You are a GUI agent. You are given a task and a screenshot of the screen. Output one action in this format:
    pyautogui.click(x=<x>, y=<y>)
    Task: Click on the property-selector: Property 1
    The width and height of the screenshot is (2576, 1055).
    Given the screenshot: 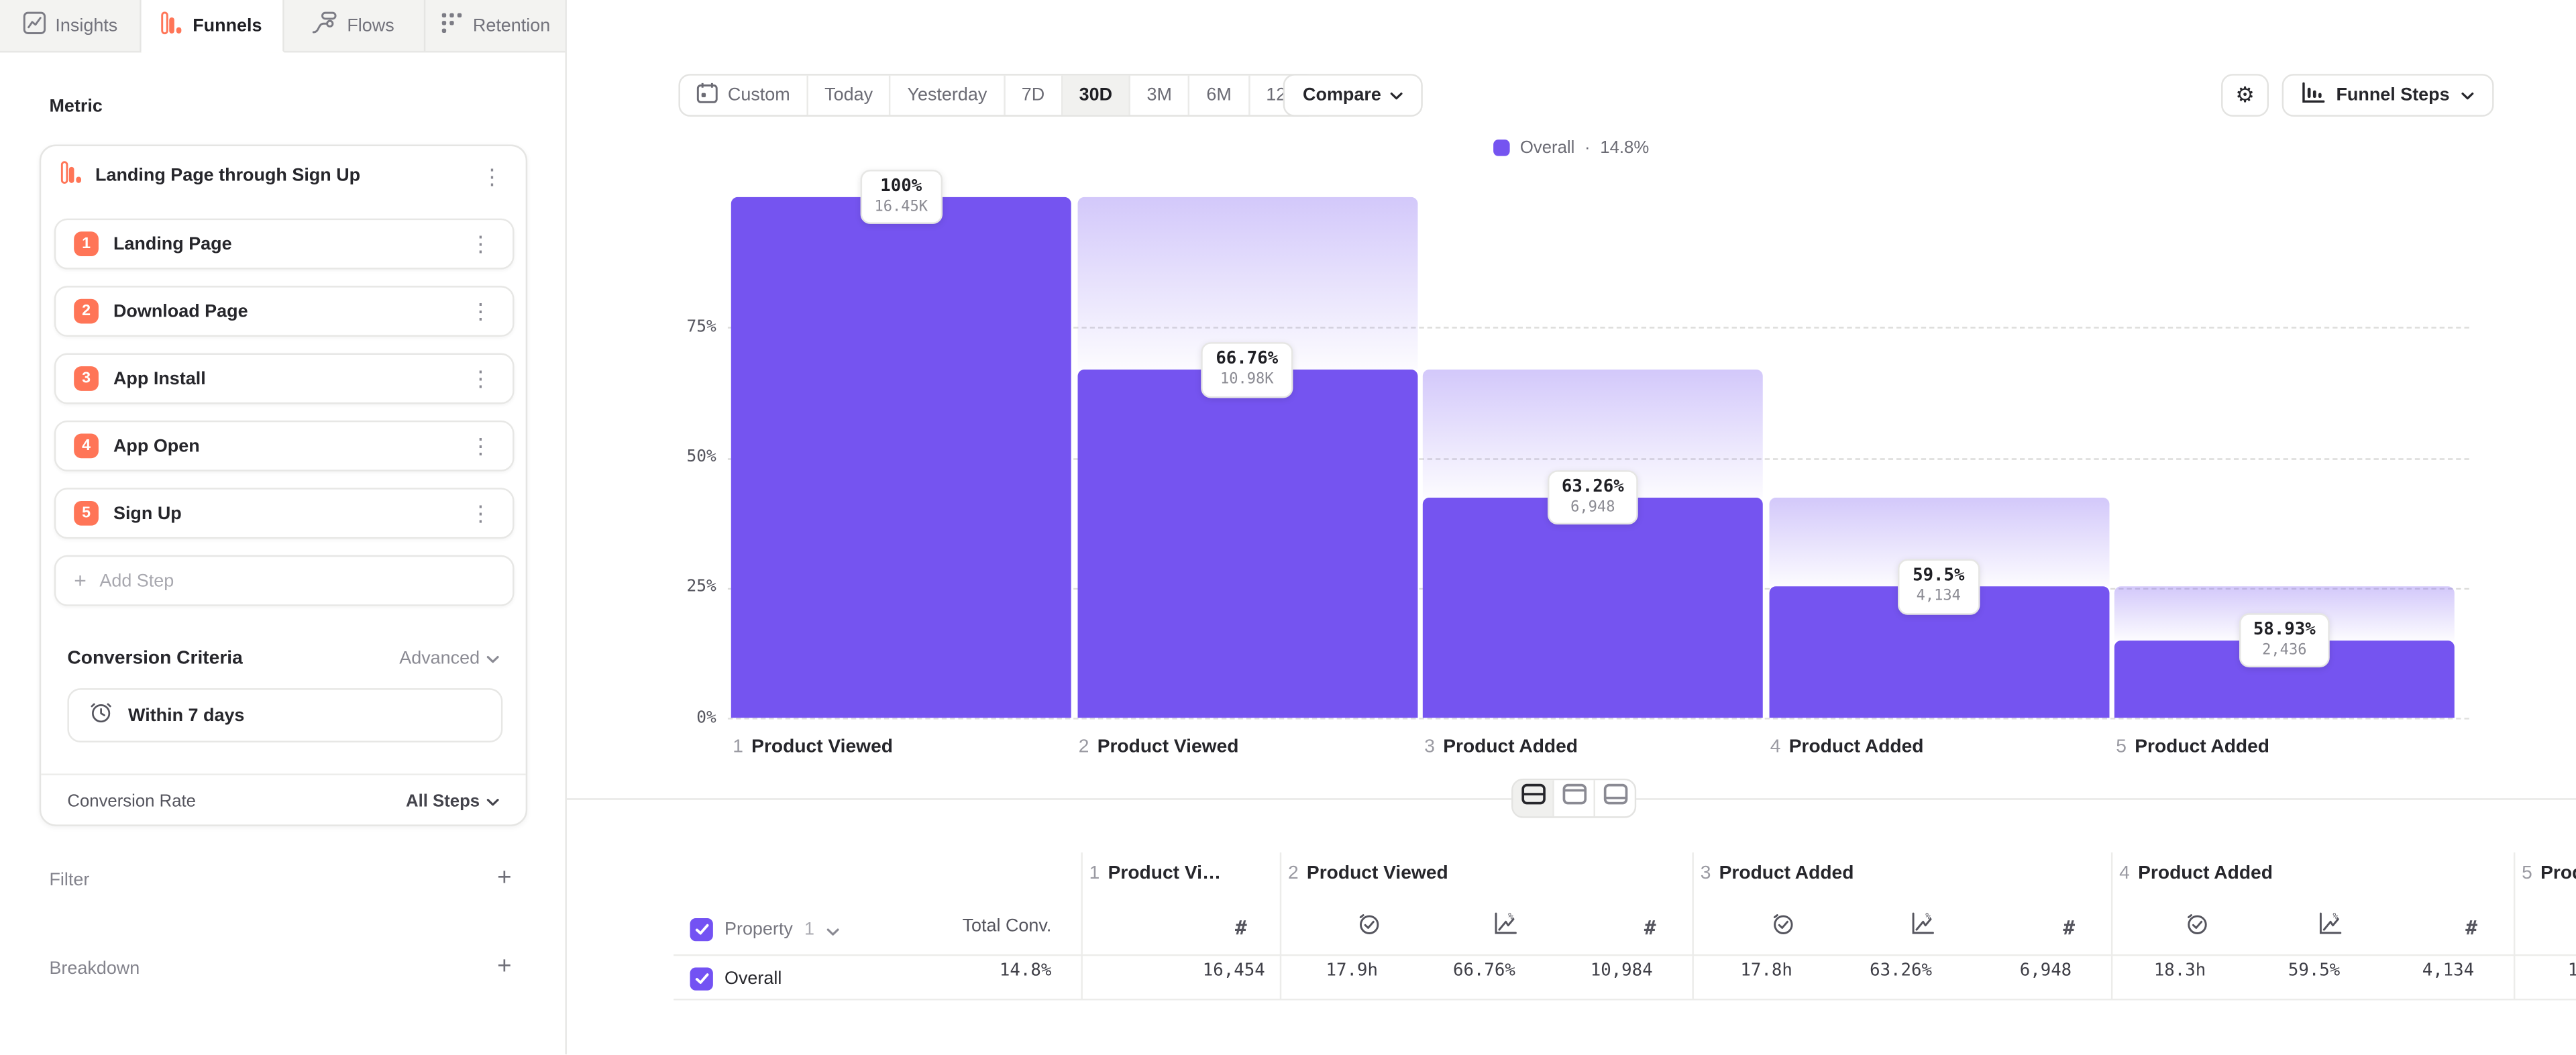 What is the action you would take?
    pyautogui.click(x=764, y=929)
    